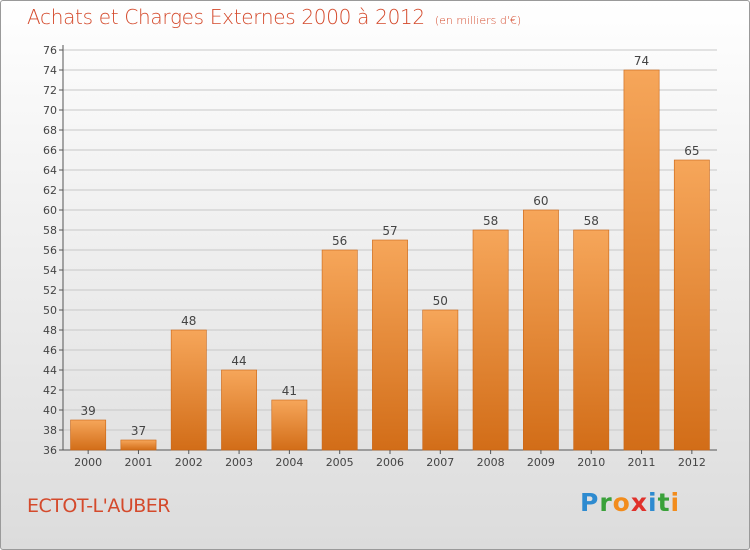 The height and width of the screenshot is (550, 750). Describe the element at coordinates (50, 210) in the screenshot. I see `y-tick-label: 60` at that location.